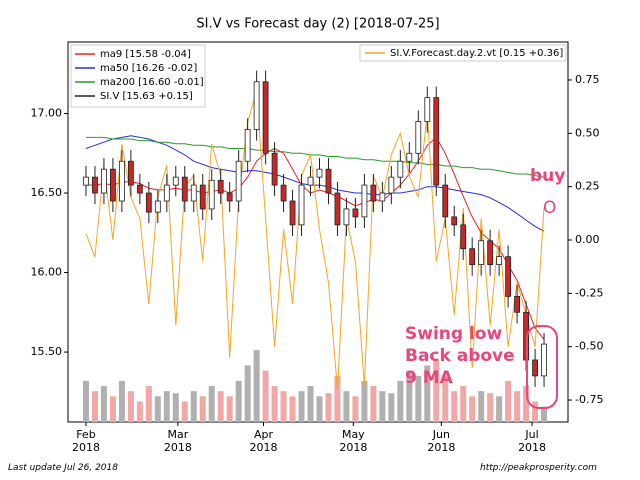  I want to click on annotation: Swing low Back above 9 MA, so click(460, 356).